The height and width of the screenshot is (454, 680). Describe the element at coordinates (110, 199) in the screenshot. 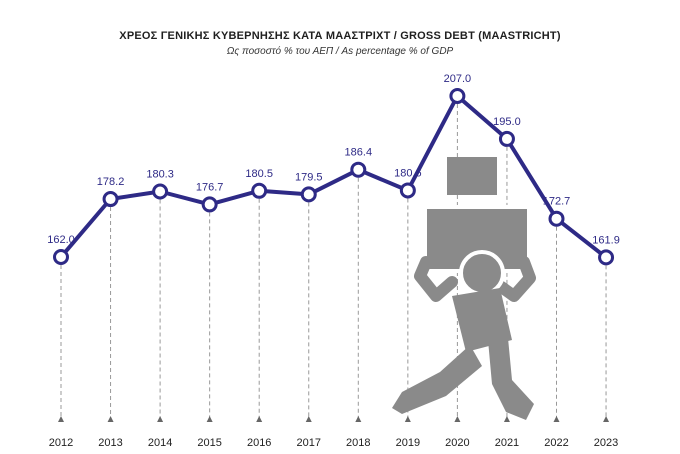

I see `data-point-2013` at that location.